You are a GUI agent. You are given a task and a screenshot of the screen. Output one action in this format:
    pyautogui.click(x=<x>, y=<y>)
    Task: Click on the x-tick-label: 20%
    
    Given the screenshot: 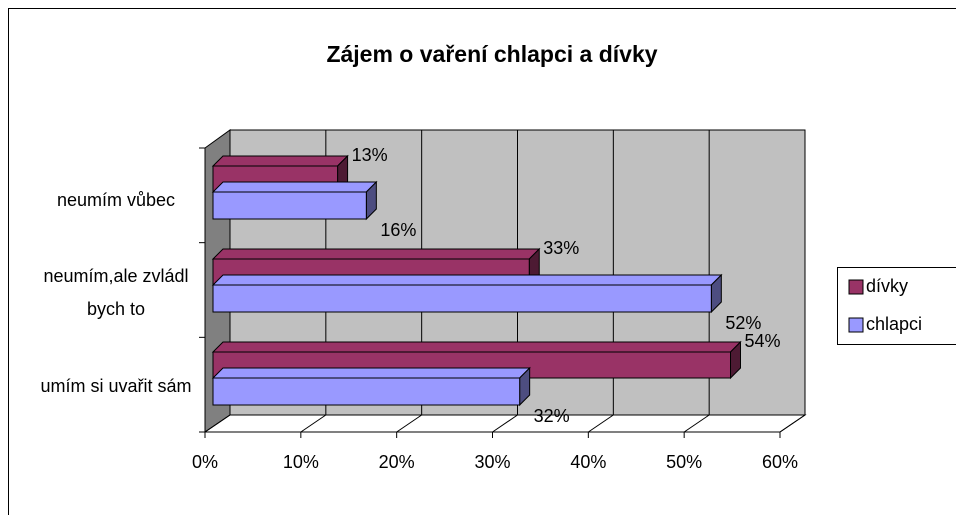 What is the action you would take?
    pyautogui.click(x=397, y=462)
    